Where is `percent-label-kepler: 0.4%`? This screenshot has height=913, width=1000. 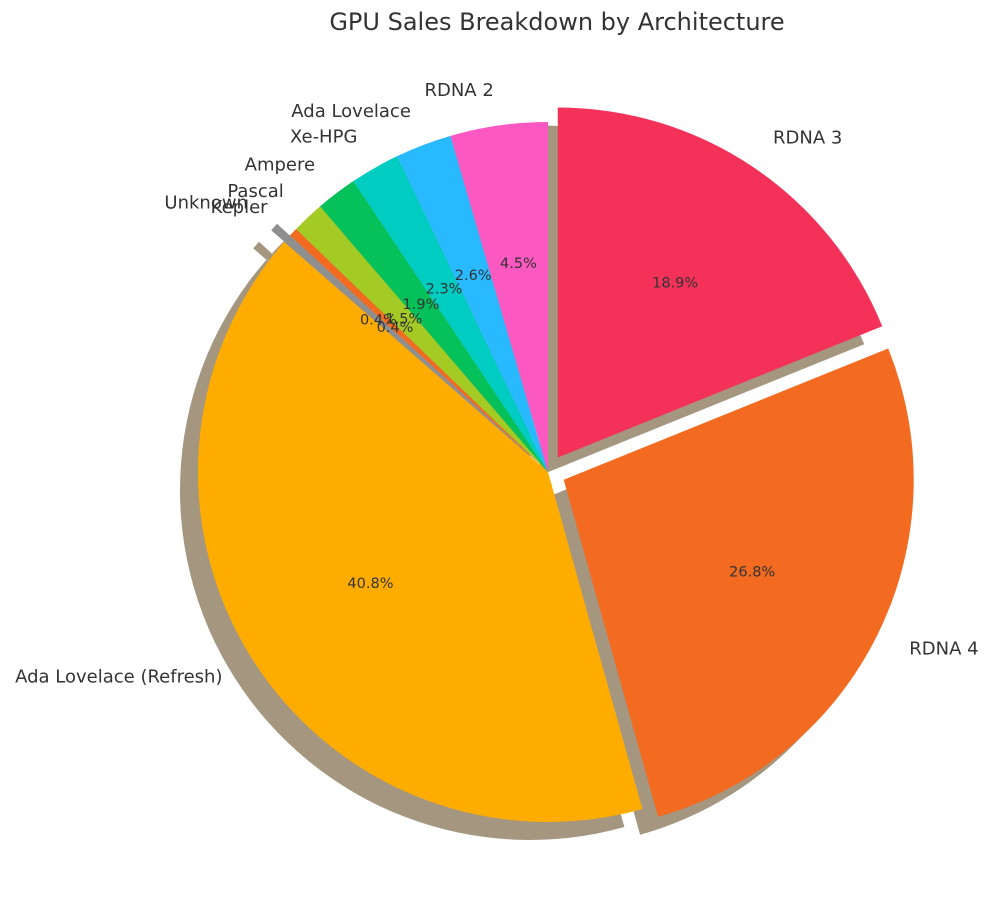
percent-label-kepler: 0.4% is located at coordinates (395, 328).